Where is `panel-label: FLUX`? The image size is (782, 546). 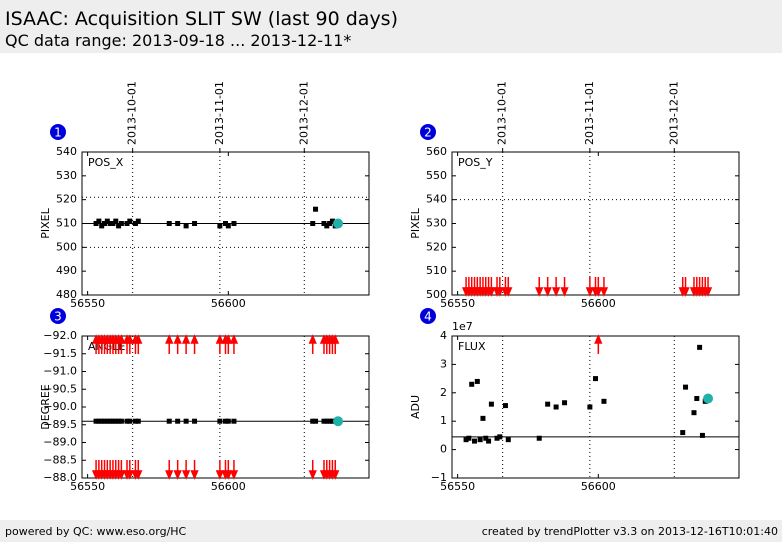 panel-label: FLUX is located at coordinates (472, 346).